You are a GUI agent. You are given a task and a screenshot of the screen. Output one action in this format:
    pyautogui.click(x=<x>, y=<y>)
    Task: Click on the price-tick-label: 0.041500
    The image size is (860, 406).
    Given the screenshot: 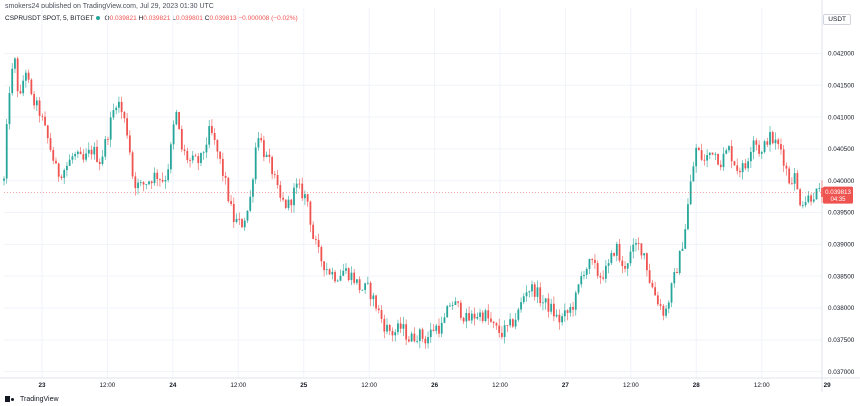 What is the action you would take?
    pyautogui.click(x=841, y=85)
    